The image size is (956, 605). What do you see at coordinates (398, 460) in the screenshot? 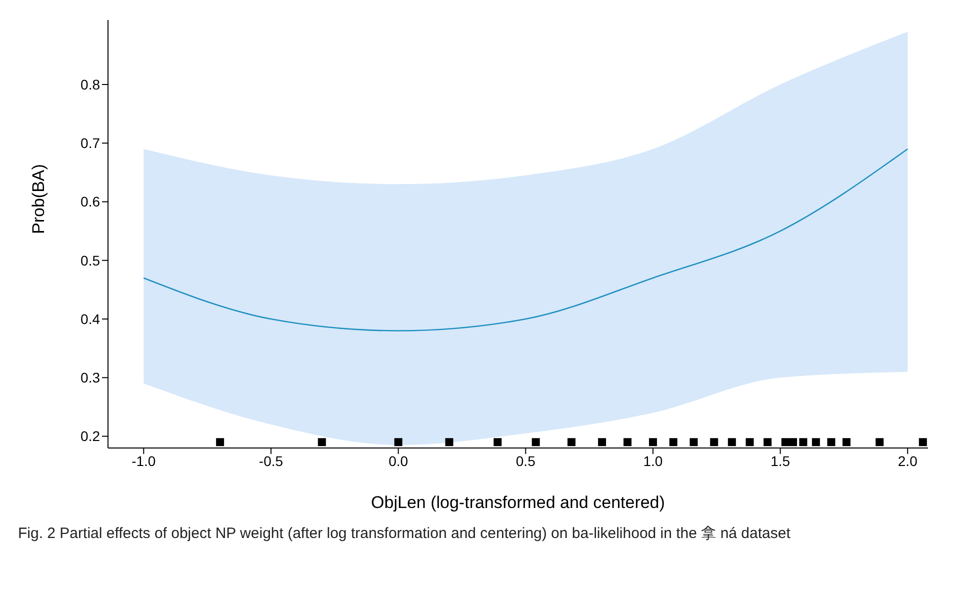
I see `x-tick-label: 0.0` at bounding box center [398, 460].